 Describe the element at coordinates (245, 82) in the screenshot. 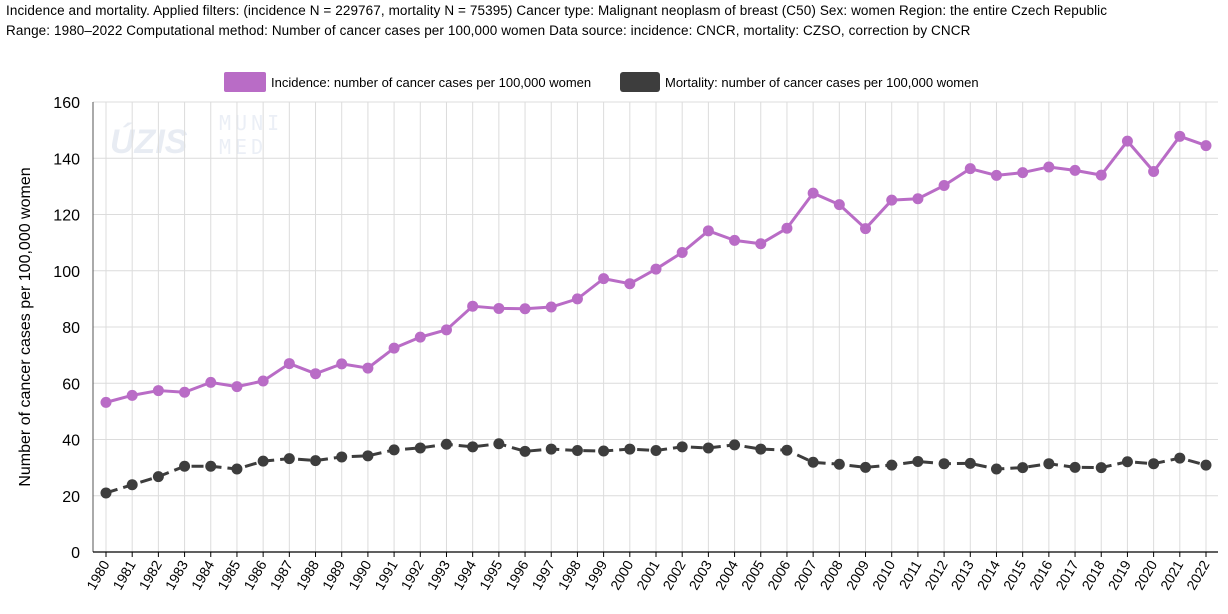

I see `legend-swatch-incidence` at that location.